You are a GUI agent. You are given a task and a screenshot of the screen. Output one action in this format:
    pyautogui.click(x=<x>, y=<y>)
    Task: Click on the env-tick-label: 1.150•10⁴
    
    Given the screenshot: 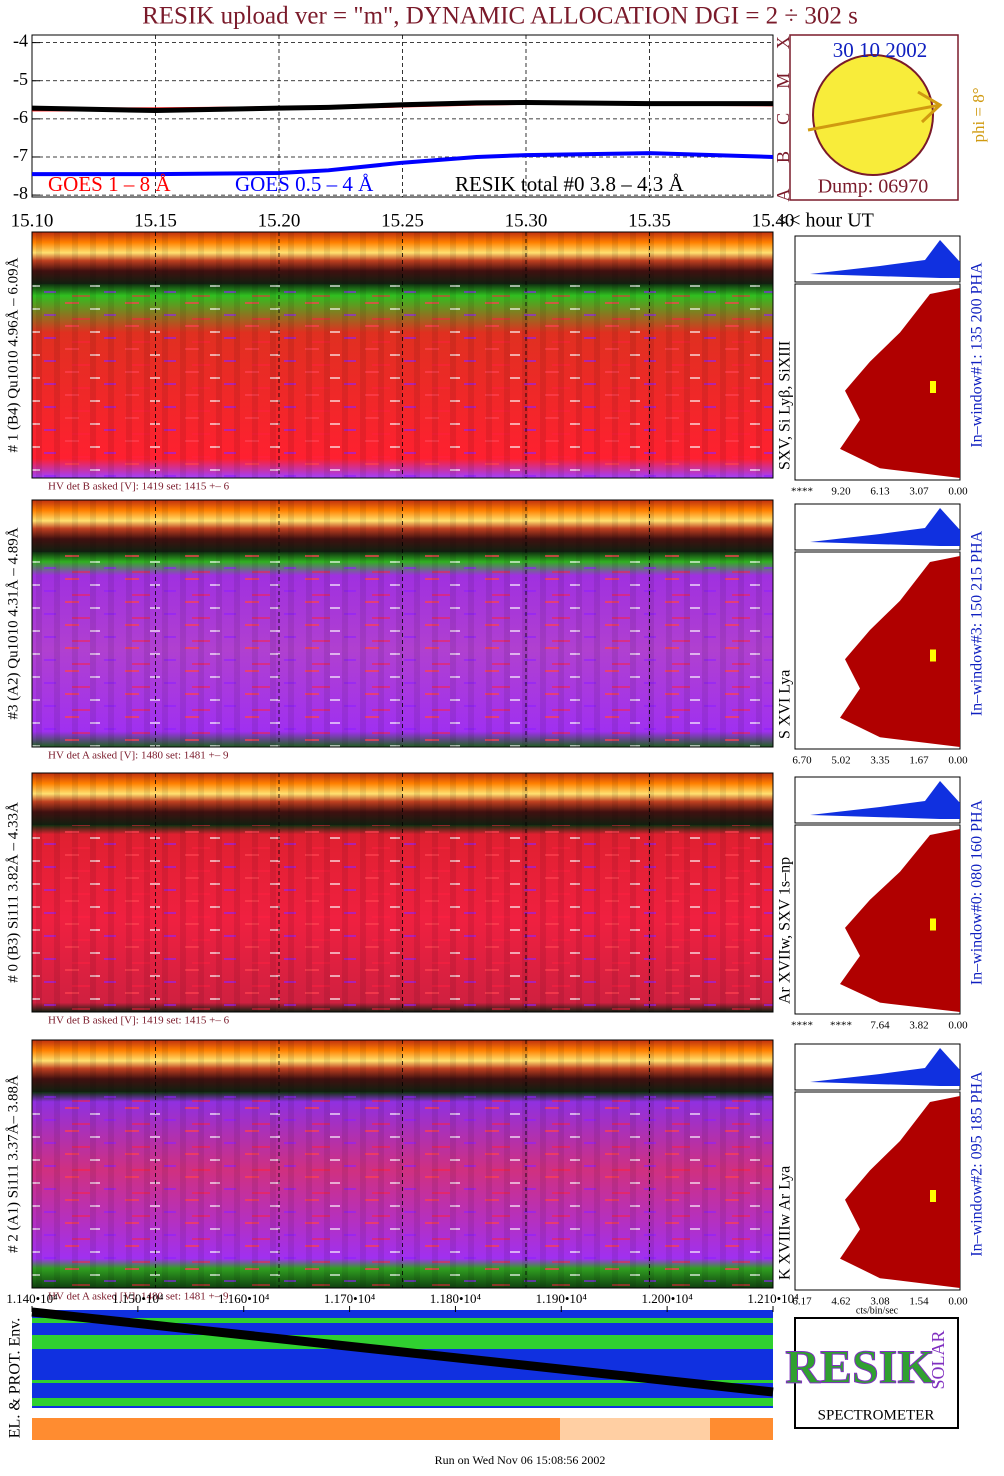 What is the action you would take?
    pyautogui.click(x=138, y=1298)
    